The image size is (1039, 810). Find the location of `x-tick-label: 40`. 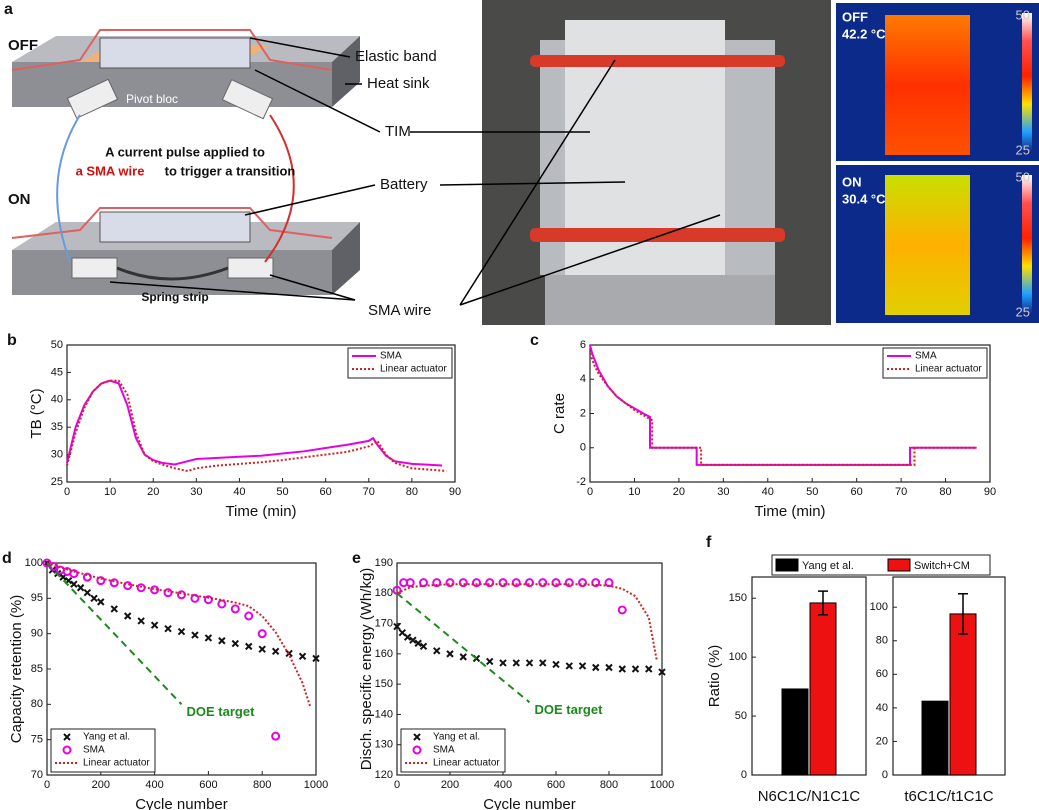

x-tick-label: 40 is located at coordinates (239, 492).